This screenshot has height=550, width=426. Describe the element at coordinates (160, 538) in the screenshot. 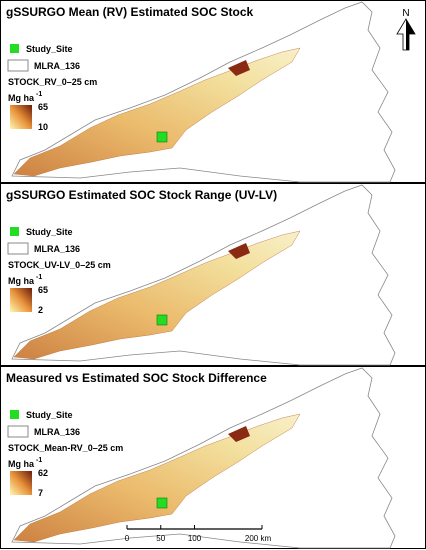

I see `scale-bar-label: 50` at that location.